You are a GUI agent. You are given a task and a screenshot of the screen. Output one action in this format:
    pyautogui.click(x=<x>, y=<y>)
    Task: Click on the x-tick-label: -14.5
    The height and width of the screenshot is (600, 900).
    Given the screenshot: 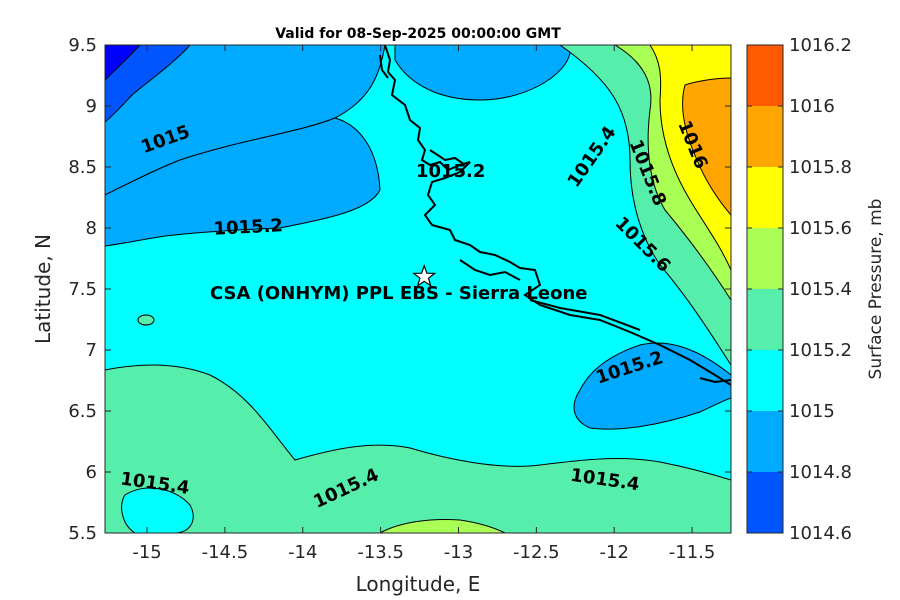 What is the action you would take?
    pyautogui.click(x=225, y=552)
    